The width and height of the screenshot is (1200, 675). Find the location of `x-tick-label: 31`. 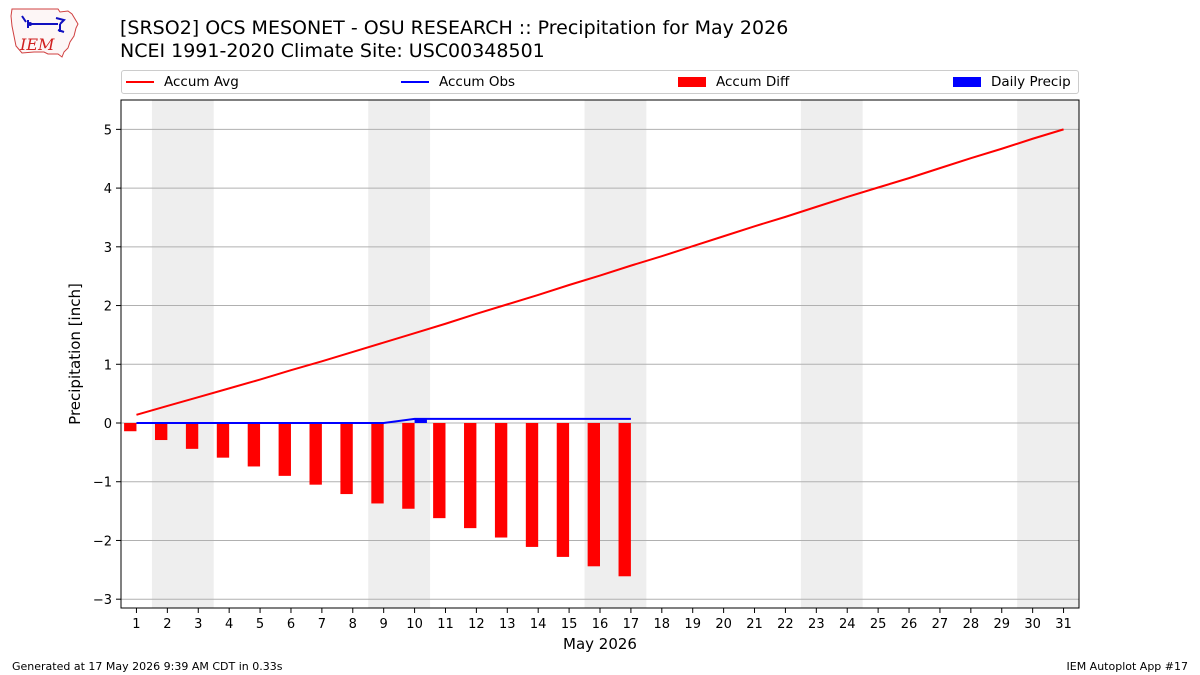

x-tick-label: 31 is located at coordinates (1063, 624).